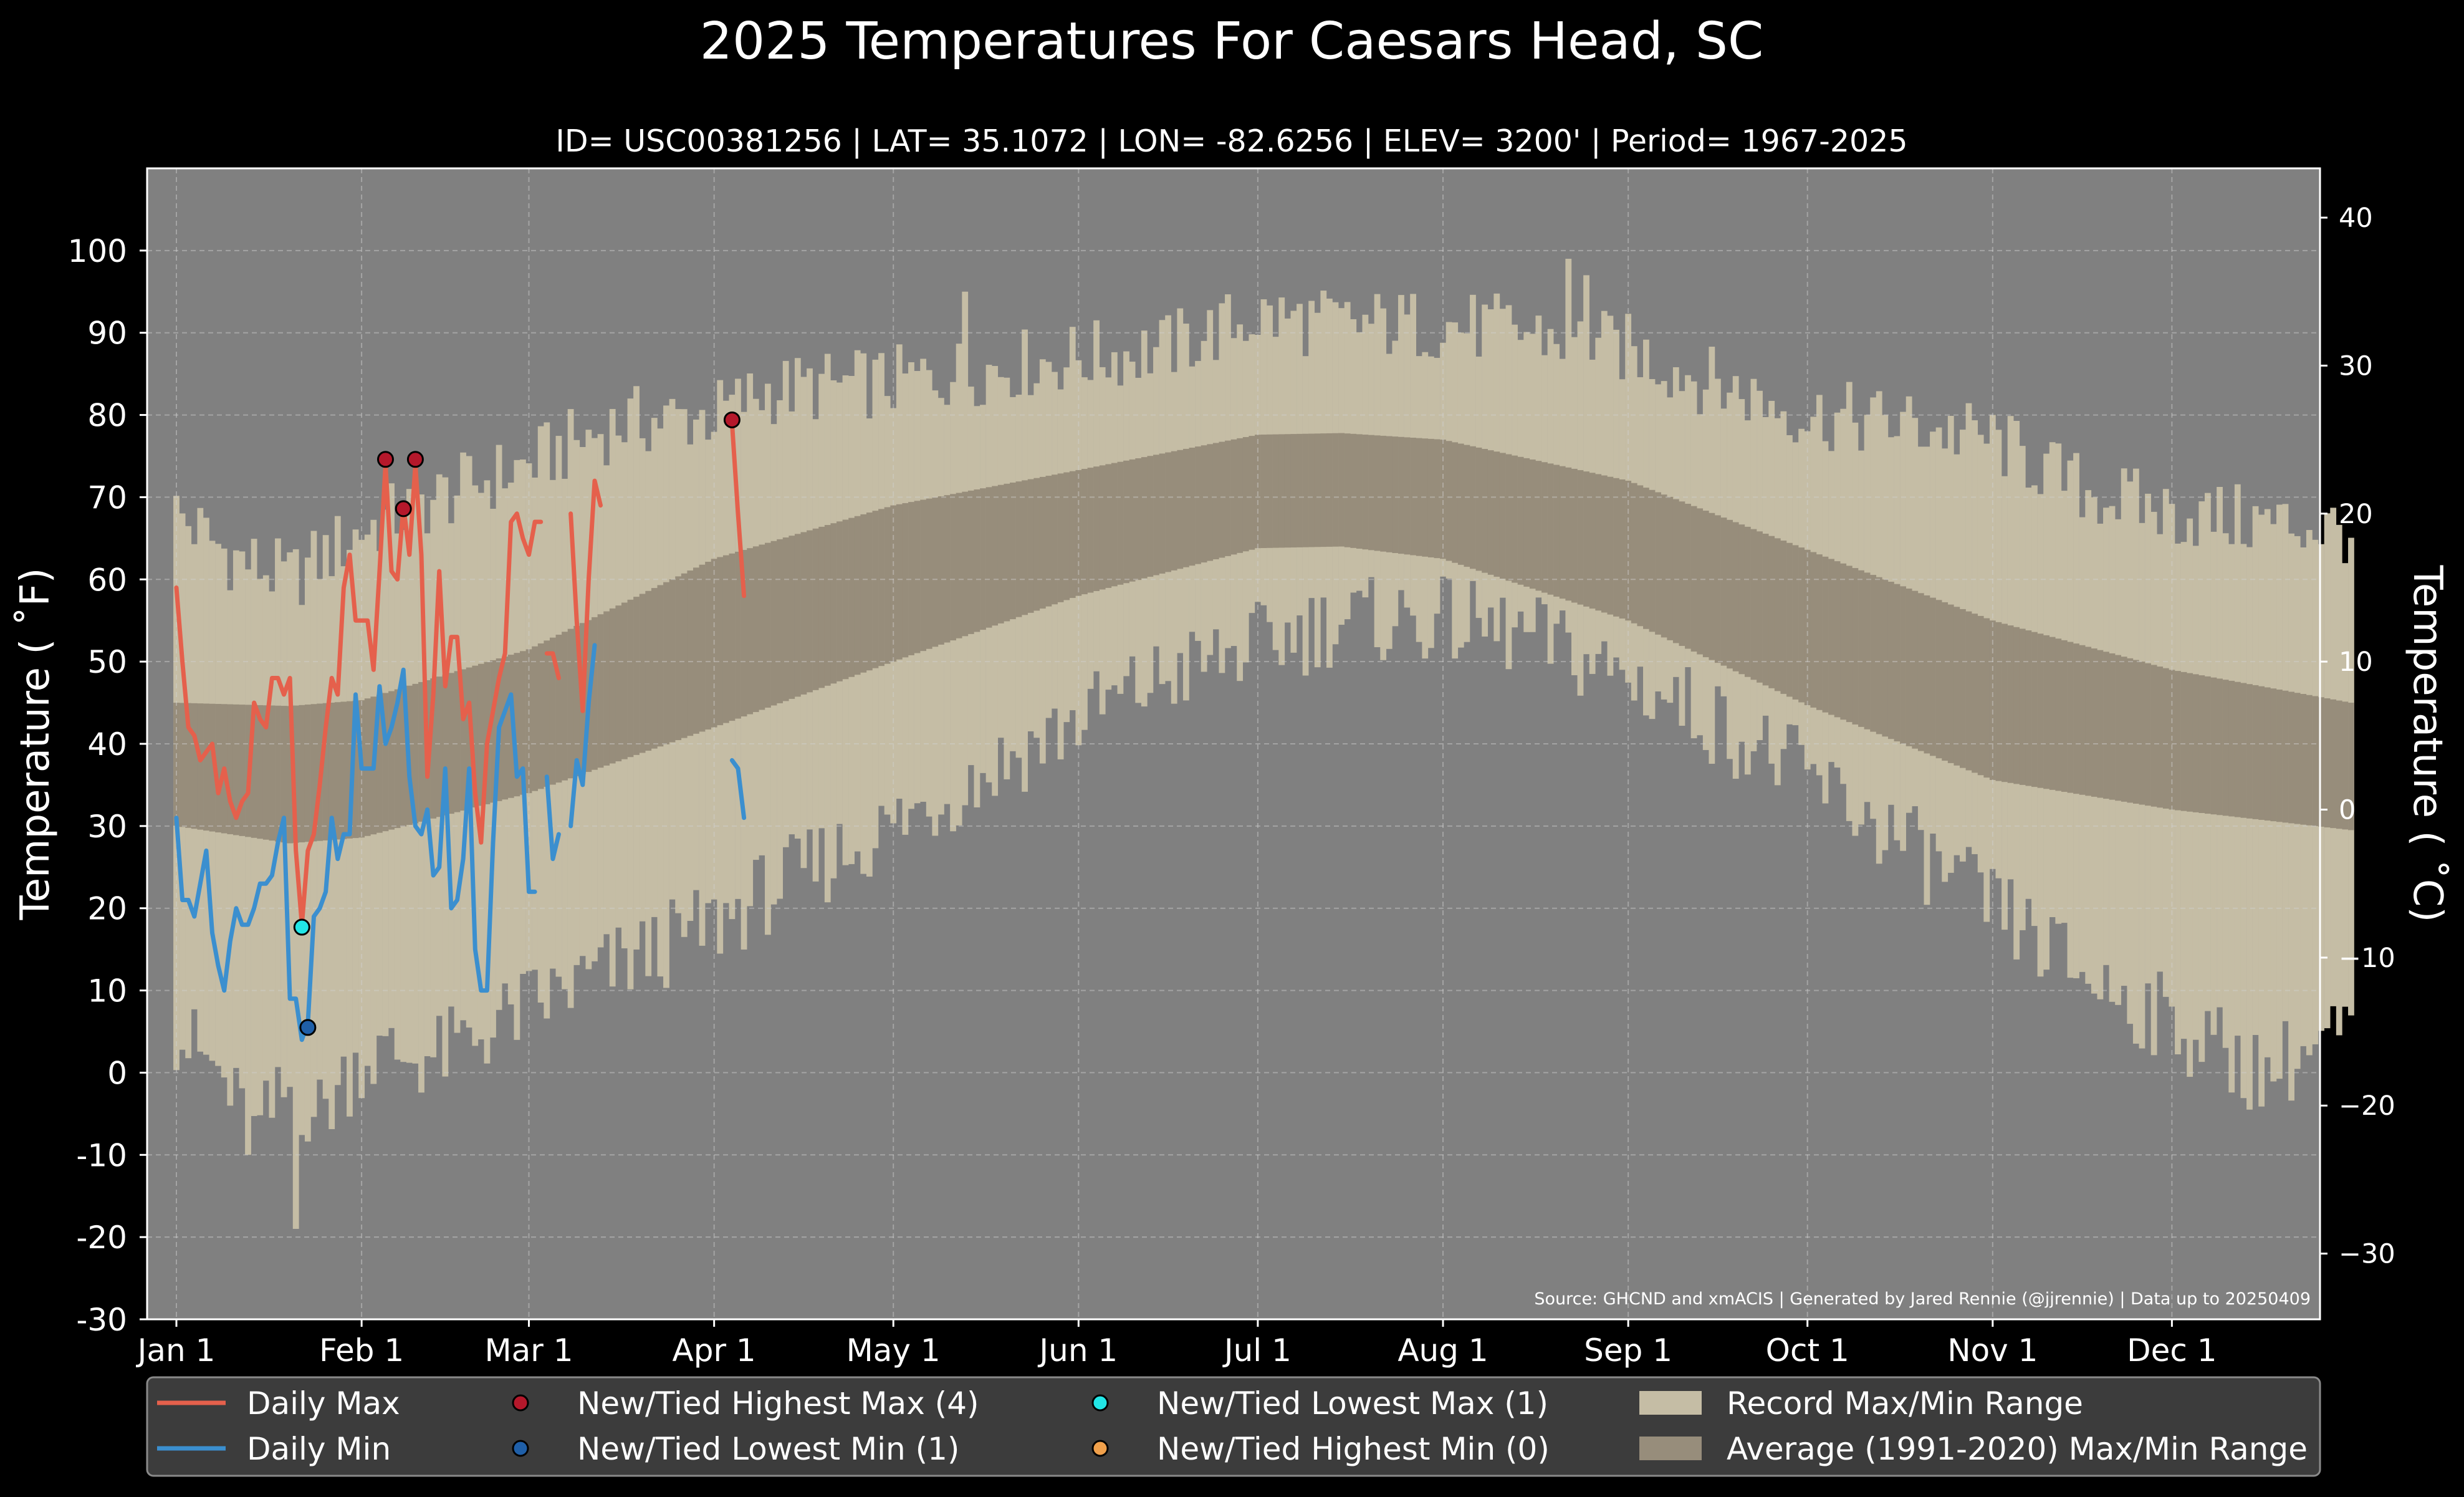 The width and height of the screenshot is (2464, 1497). I want to click on x-tick-label: Sep 1, so click(1628, 1350).